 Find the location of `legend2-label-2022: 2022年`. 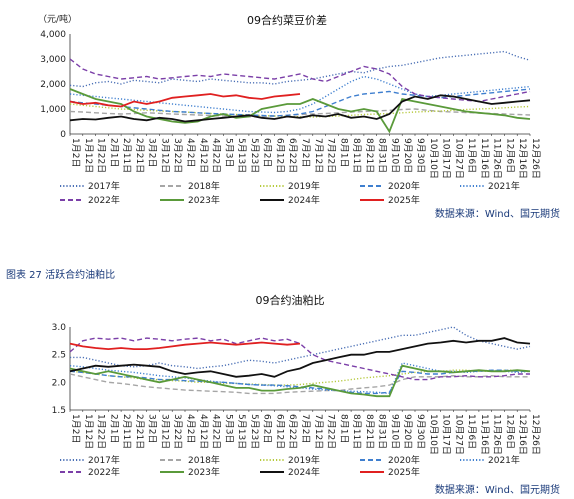

legend2-label-2022: 2022年 is located at coordinates (104, 472).